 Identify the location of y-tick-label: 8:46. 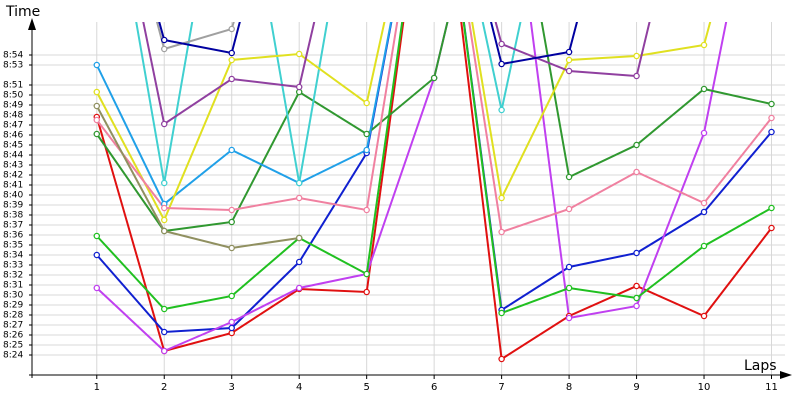
(13, 136).